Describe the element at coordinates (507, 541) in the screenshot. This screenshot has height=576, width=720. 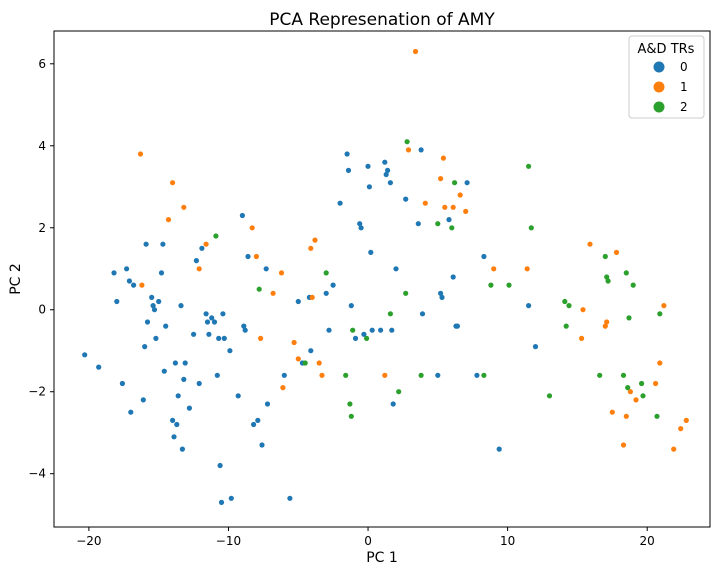
I see `x-tick-label: 10` at that location.